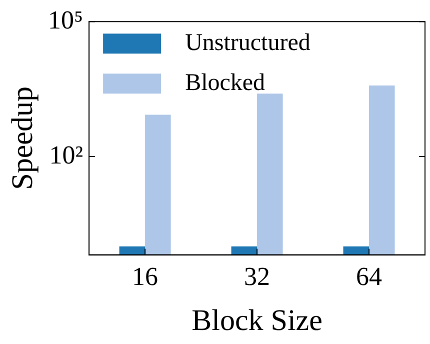  I want to click on legend-label: Unstructured, so click(247, 43).